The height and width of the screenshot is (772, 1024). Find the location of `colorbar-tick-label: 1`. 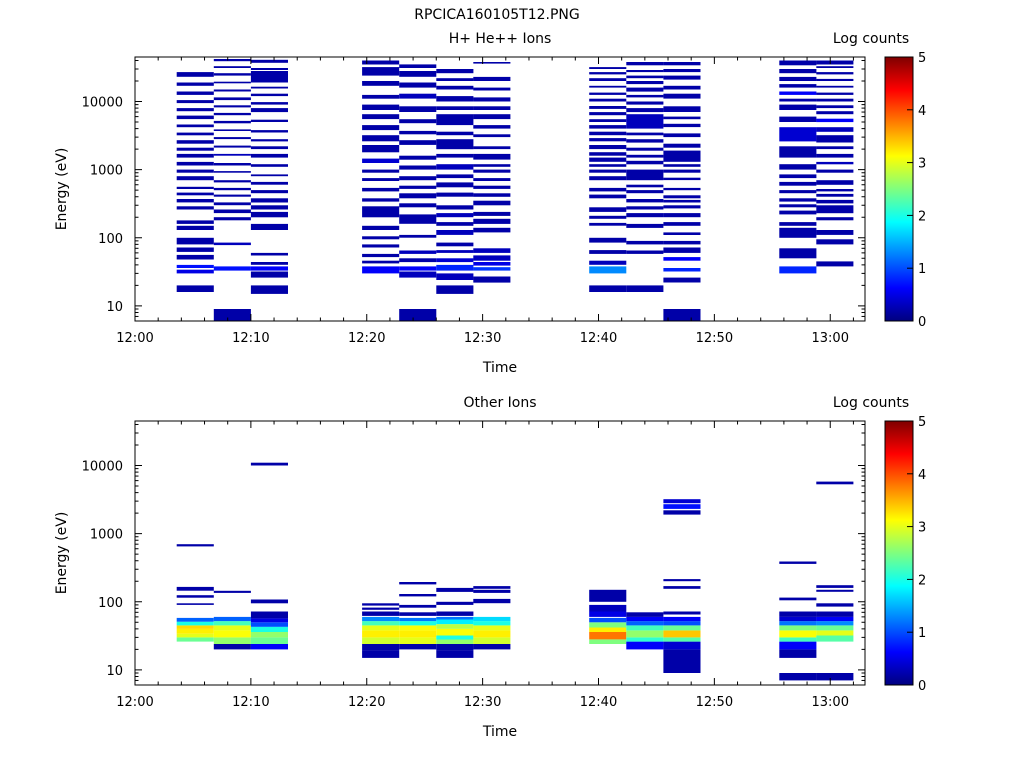

colorbar-tick-label: 1 is located at coordinates (922, 269).